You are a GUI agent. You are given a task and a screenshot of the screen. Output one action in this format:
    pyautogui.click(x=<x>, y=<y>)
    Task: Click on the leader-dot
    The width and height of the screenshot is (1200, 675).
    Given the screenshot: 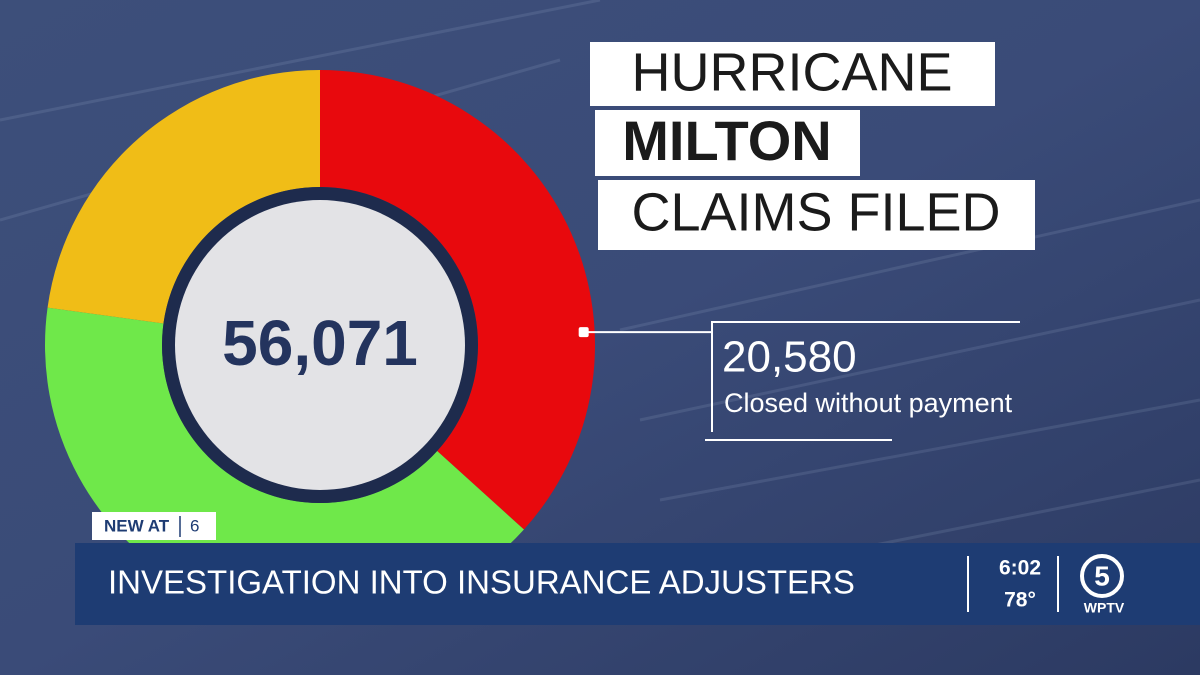 What is the action you would take?
    pyautogui.click(x=583, y=332)
    